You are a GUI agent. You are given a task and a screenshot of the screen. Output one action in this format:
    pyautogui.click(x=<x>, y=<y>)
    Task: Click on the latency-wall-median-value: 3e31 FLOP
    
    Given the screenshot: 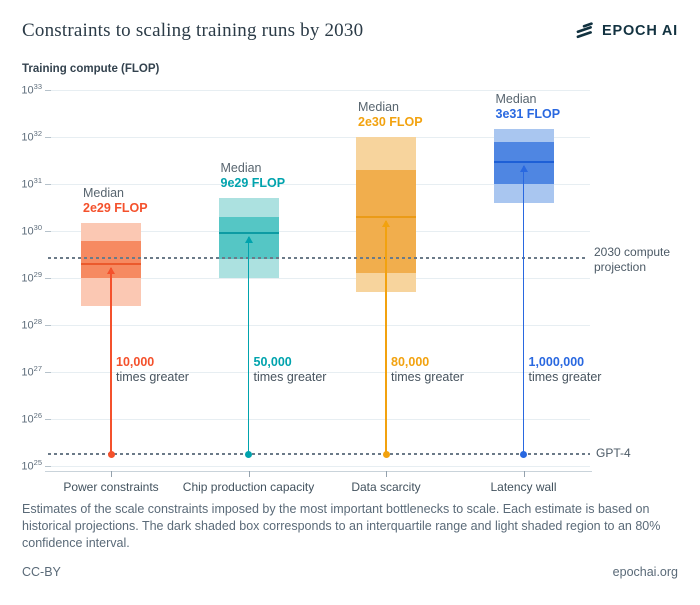 What is the action you would take?
    pyautogui.click(x=528, y=113)
    